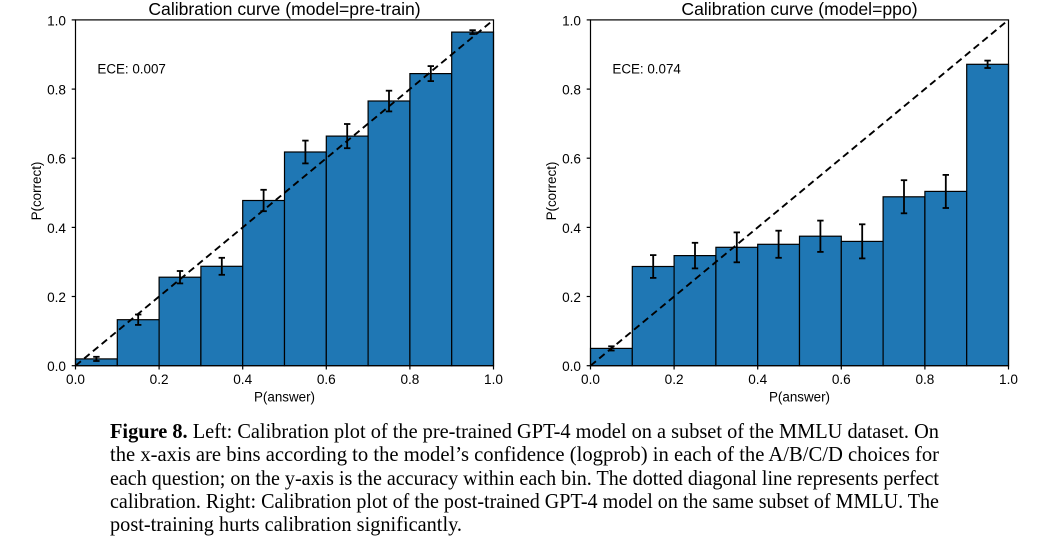  Describe the element at coordinates (646, 69) in the screenshot. I see `svg-text: ECE: 0.074` at that location.